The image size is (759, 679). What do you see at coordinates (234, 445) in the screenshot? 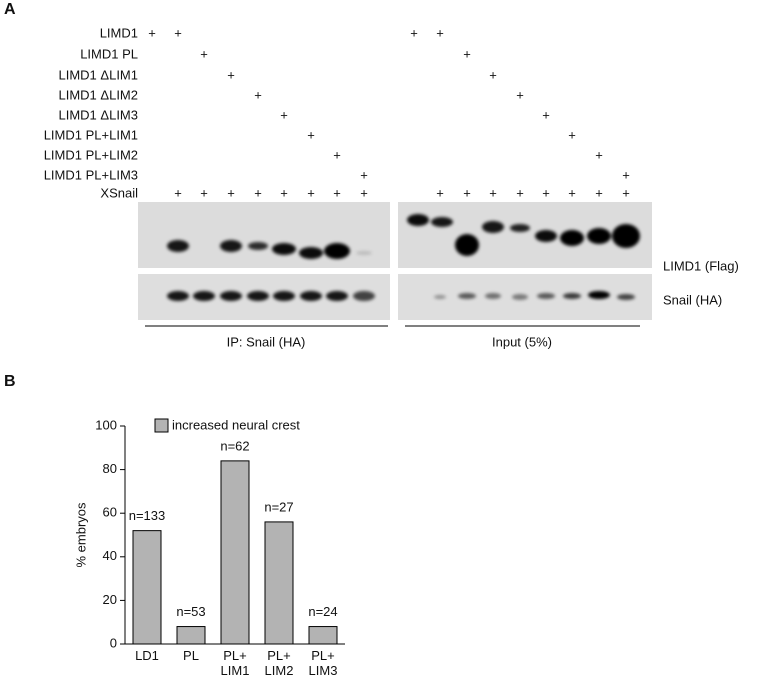
I see `bar-label: n=62` at bounding box center [234, 445].